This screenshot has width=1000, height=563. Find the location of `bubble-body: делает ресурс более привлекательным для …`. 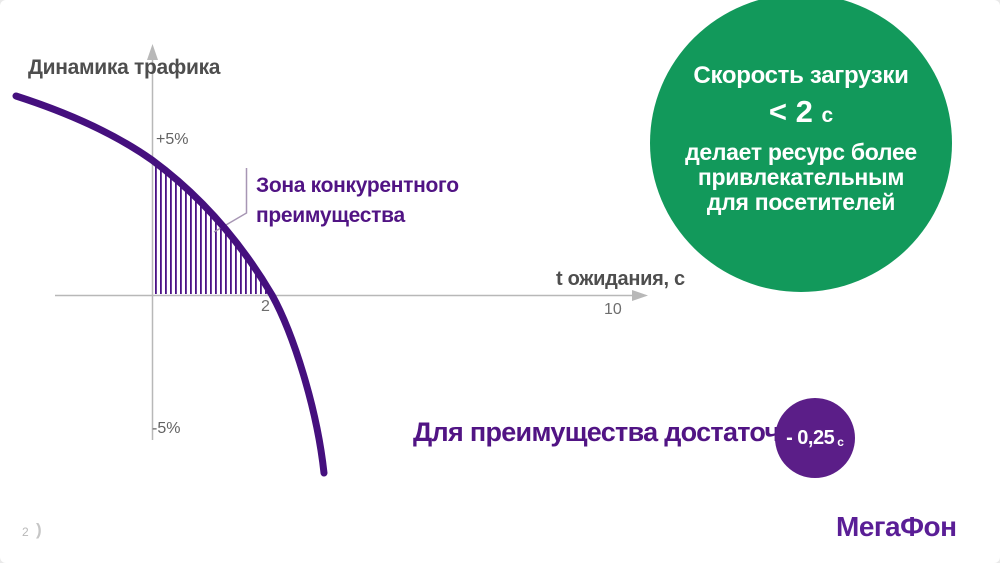

bubble-body: делает ресурс более привлекательным для … is located at coordinates (801, 177).